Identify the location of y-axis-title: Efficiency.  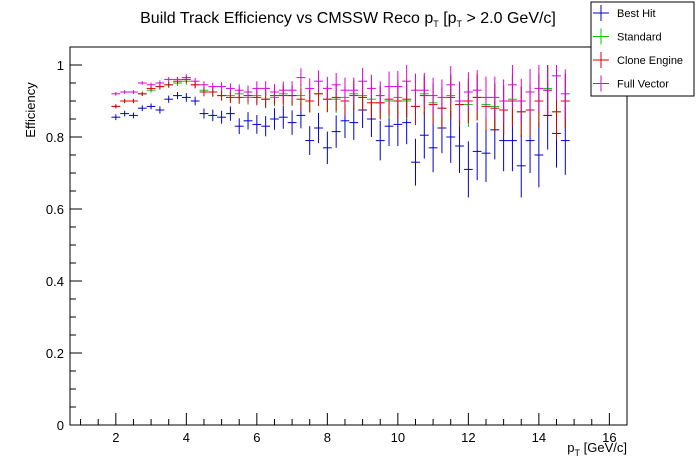
(30, 110).